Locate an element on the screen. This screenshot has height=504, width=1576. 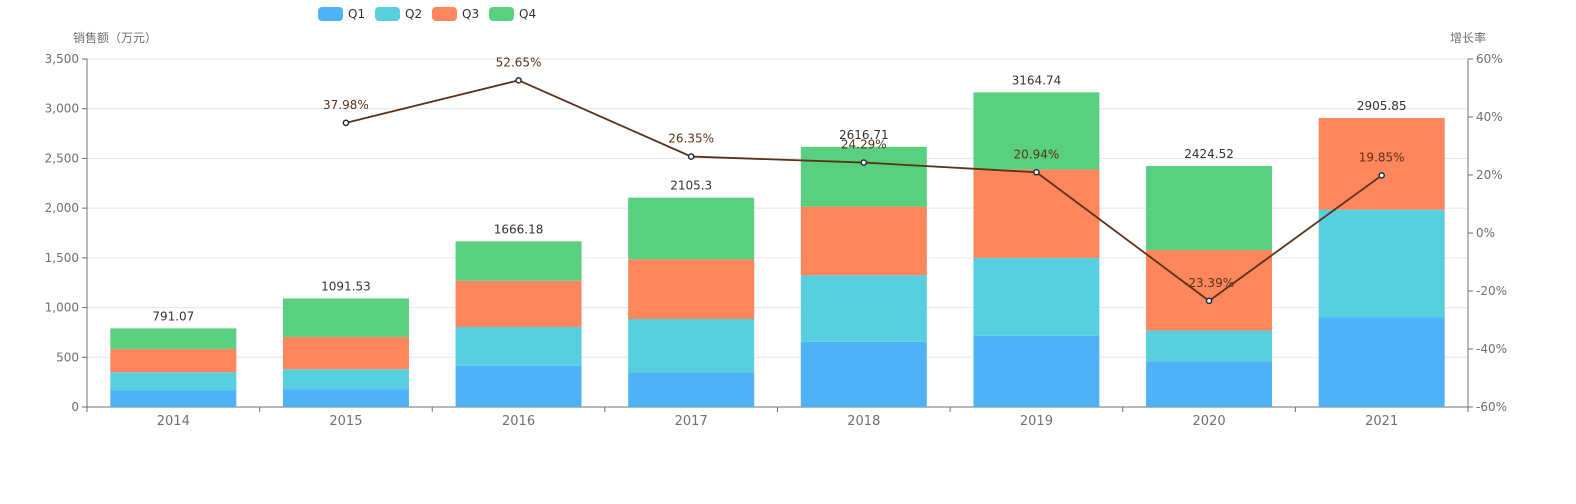
legend-label-q2: Q2 is located at coordinates (413, 14).